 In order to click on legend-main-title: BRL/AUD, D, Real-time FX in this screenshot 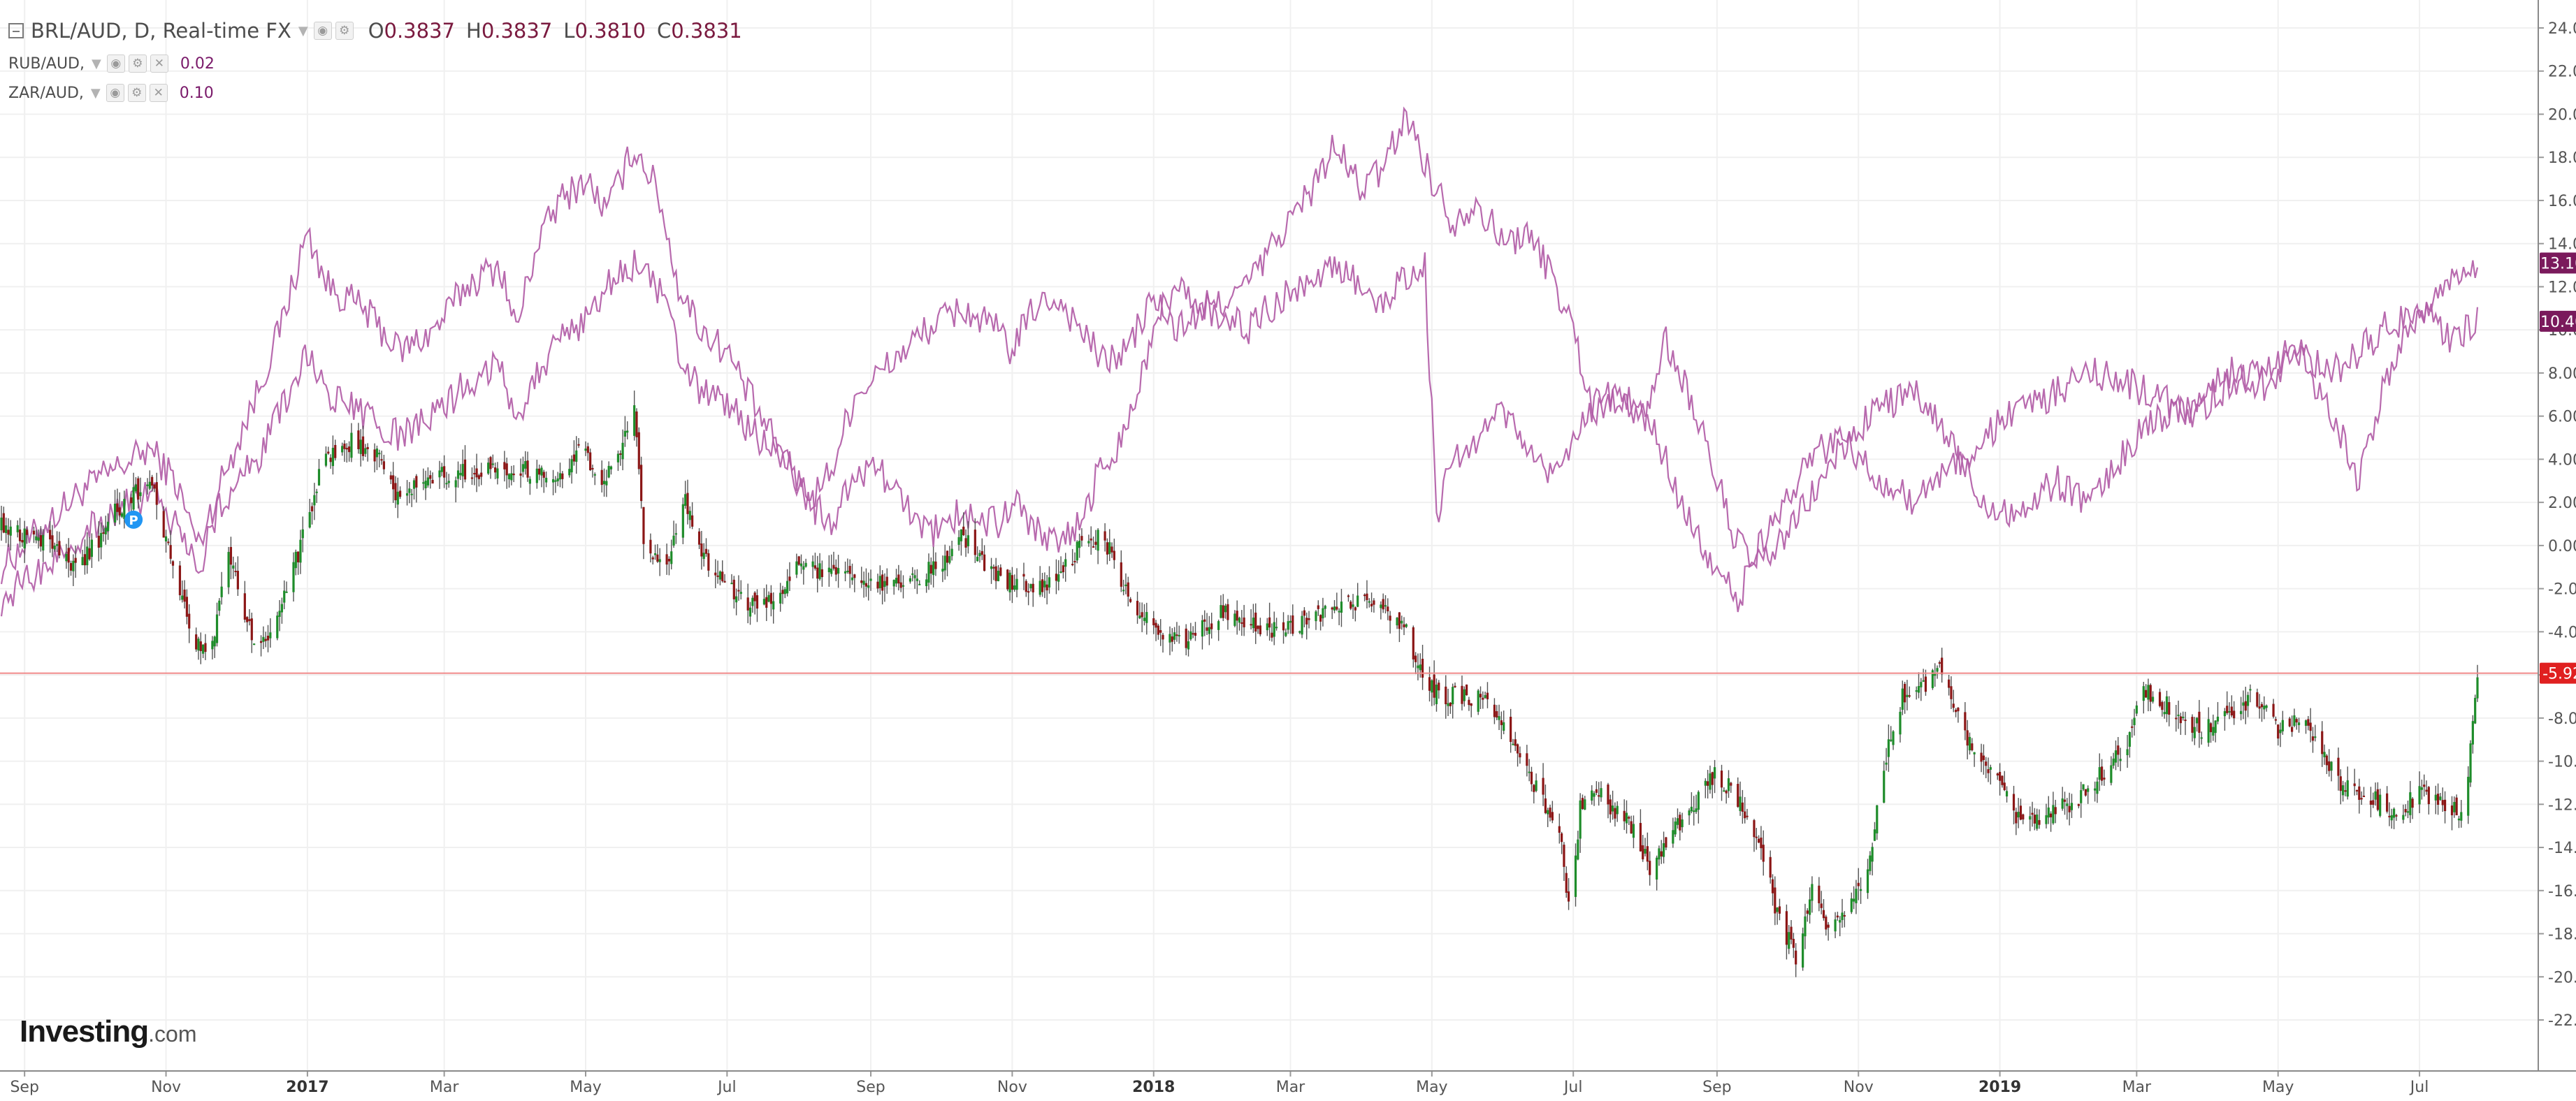, I will do `click(161, 31)`.